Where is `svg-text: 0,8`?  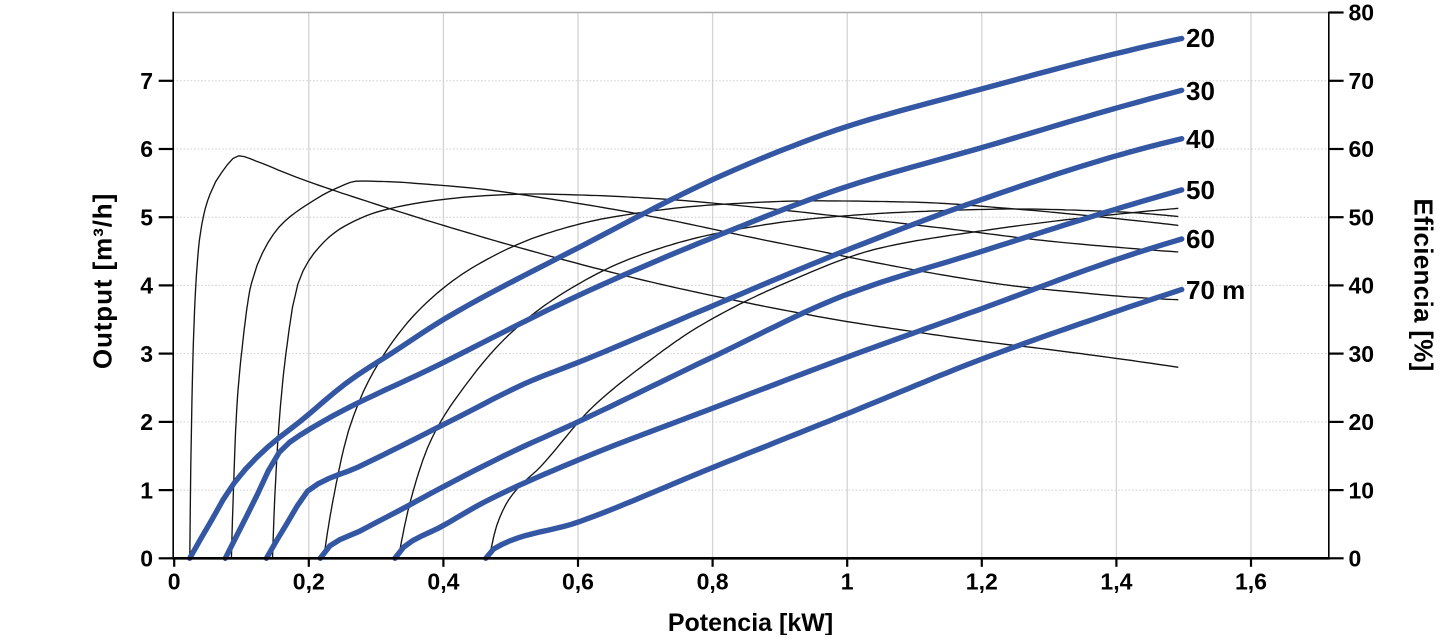
svg-text: 0,8 is located at coordinates (713, 582).